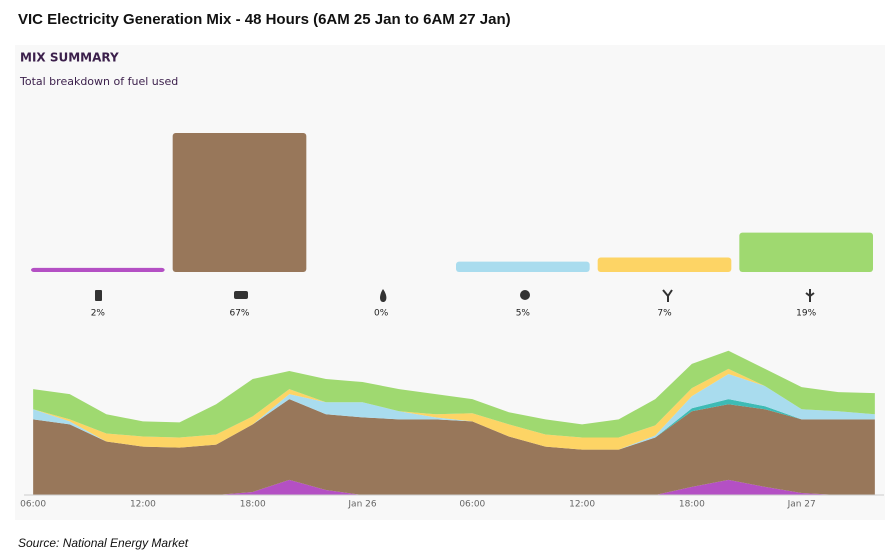  Describe the element at coordinates (98, 314) in the screenshot. I see `value-label: 2%` at that location.